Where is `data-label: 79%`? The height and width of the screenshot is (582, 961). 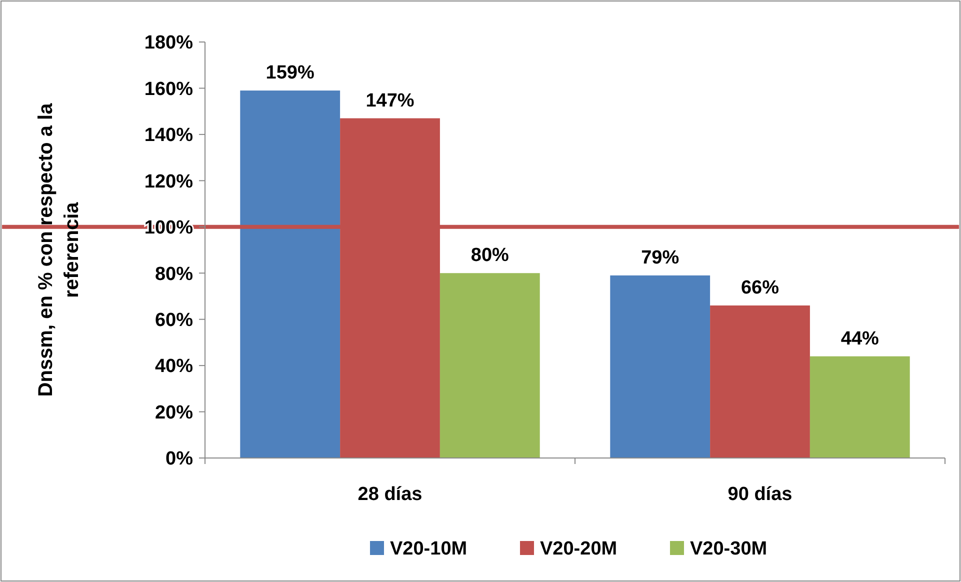
data-label: 79% is located at coordinates (660, 257).